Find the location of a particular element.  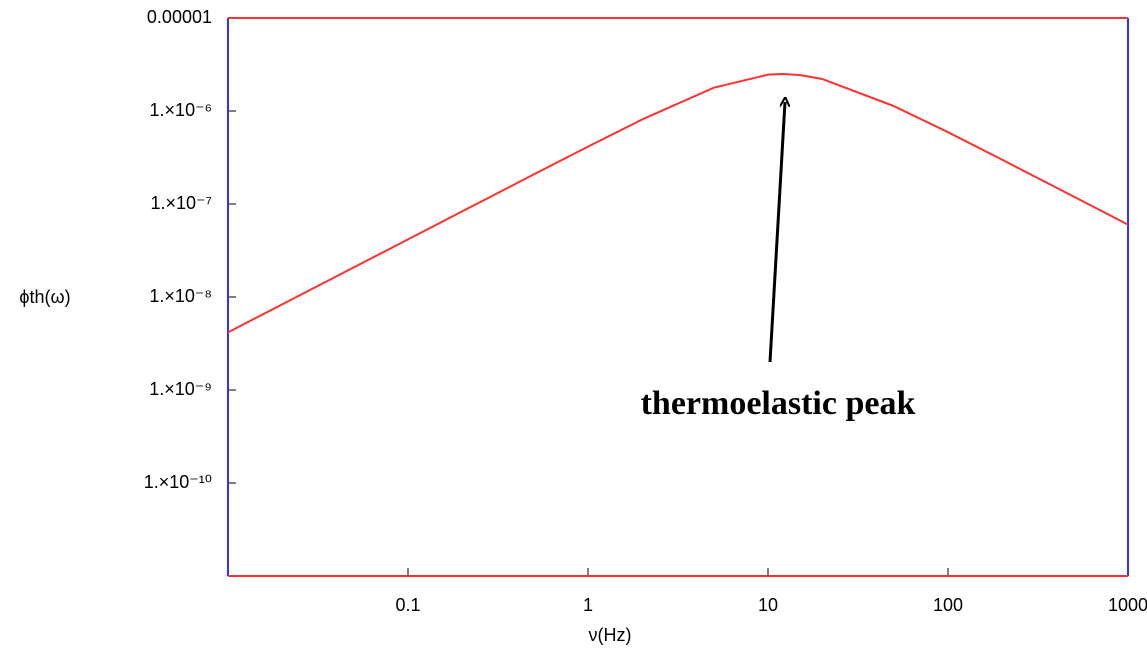

y-tick-label: 1.×10⁻¹⁰ is located at coordinates (178, 482).